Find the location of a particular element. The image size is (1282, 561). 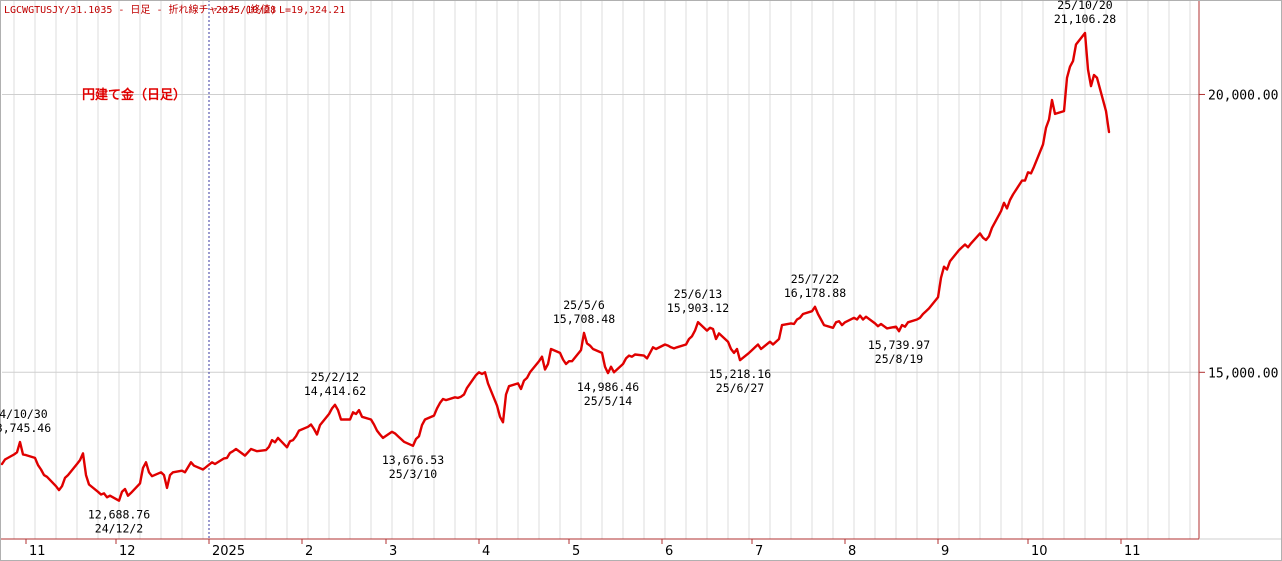

annotation-line2: 14,414.62 is located at coordinates (335, 391).